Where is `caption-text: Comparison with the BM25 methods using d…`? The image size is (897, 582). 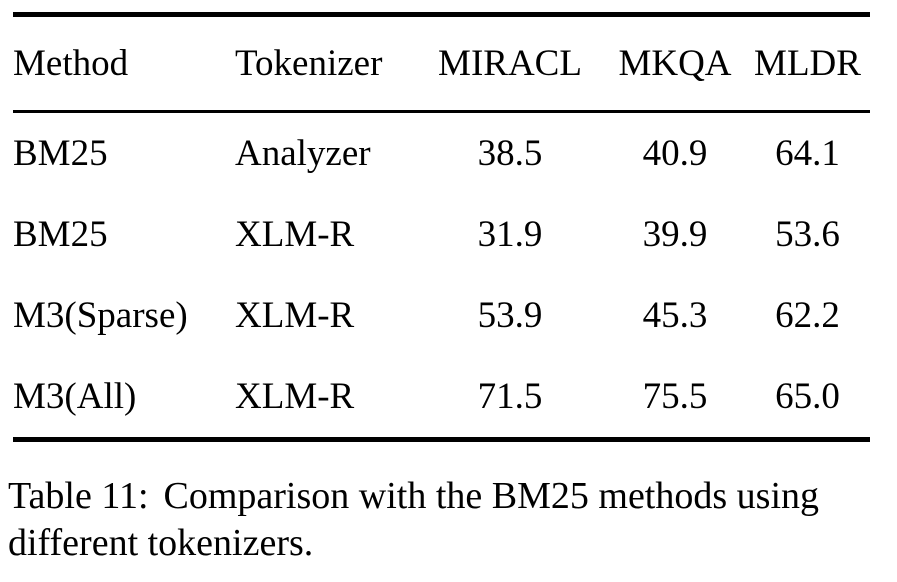
caption-text: Comparison with the BM25 methods using d… is located at coordinates (413, 519).